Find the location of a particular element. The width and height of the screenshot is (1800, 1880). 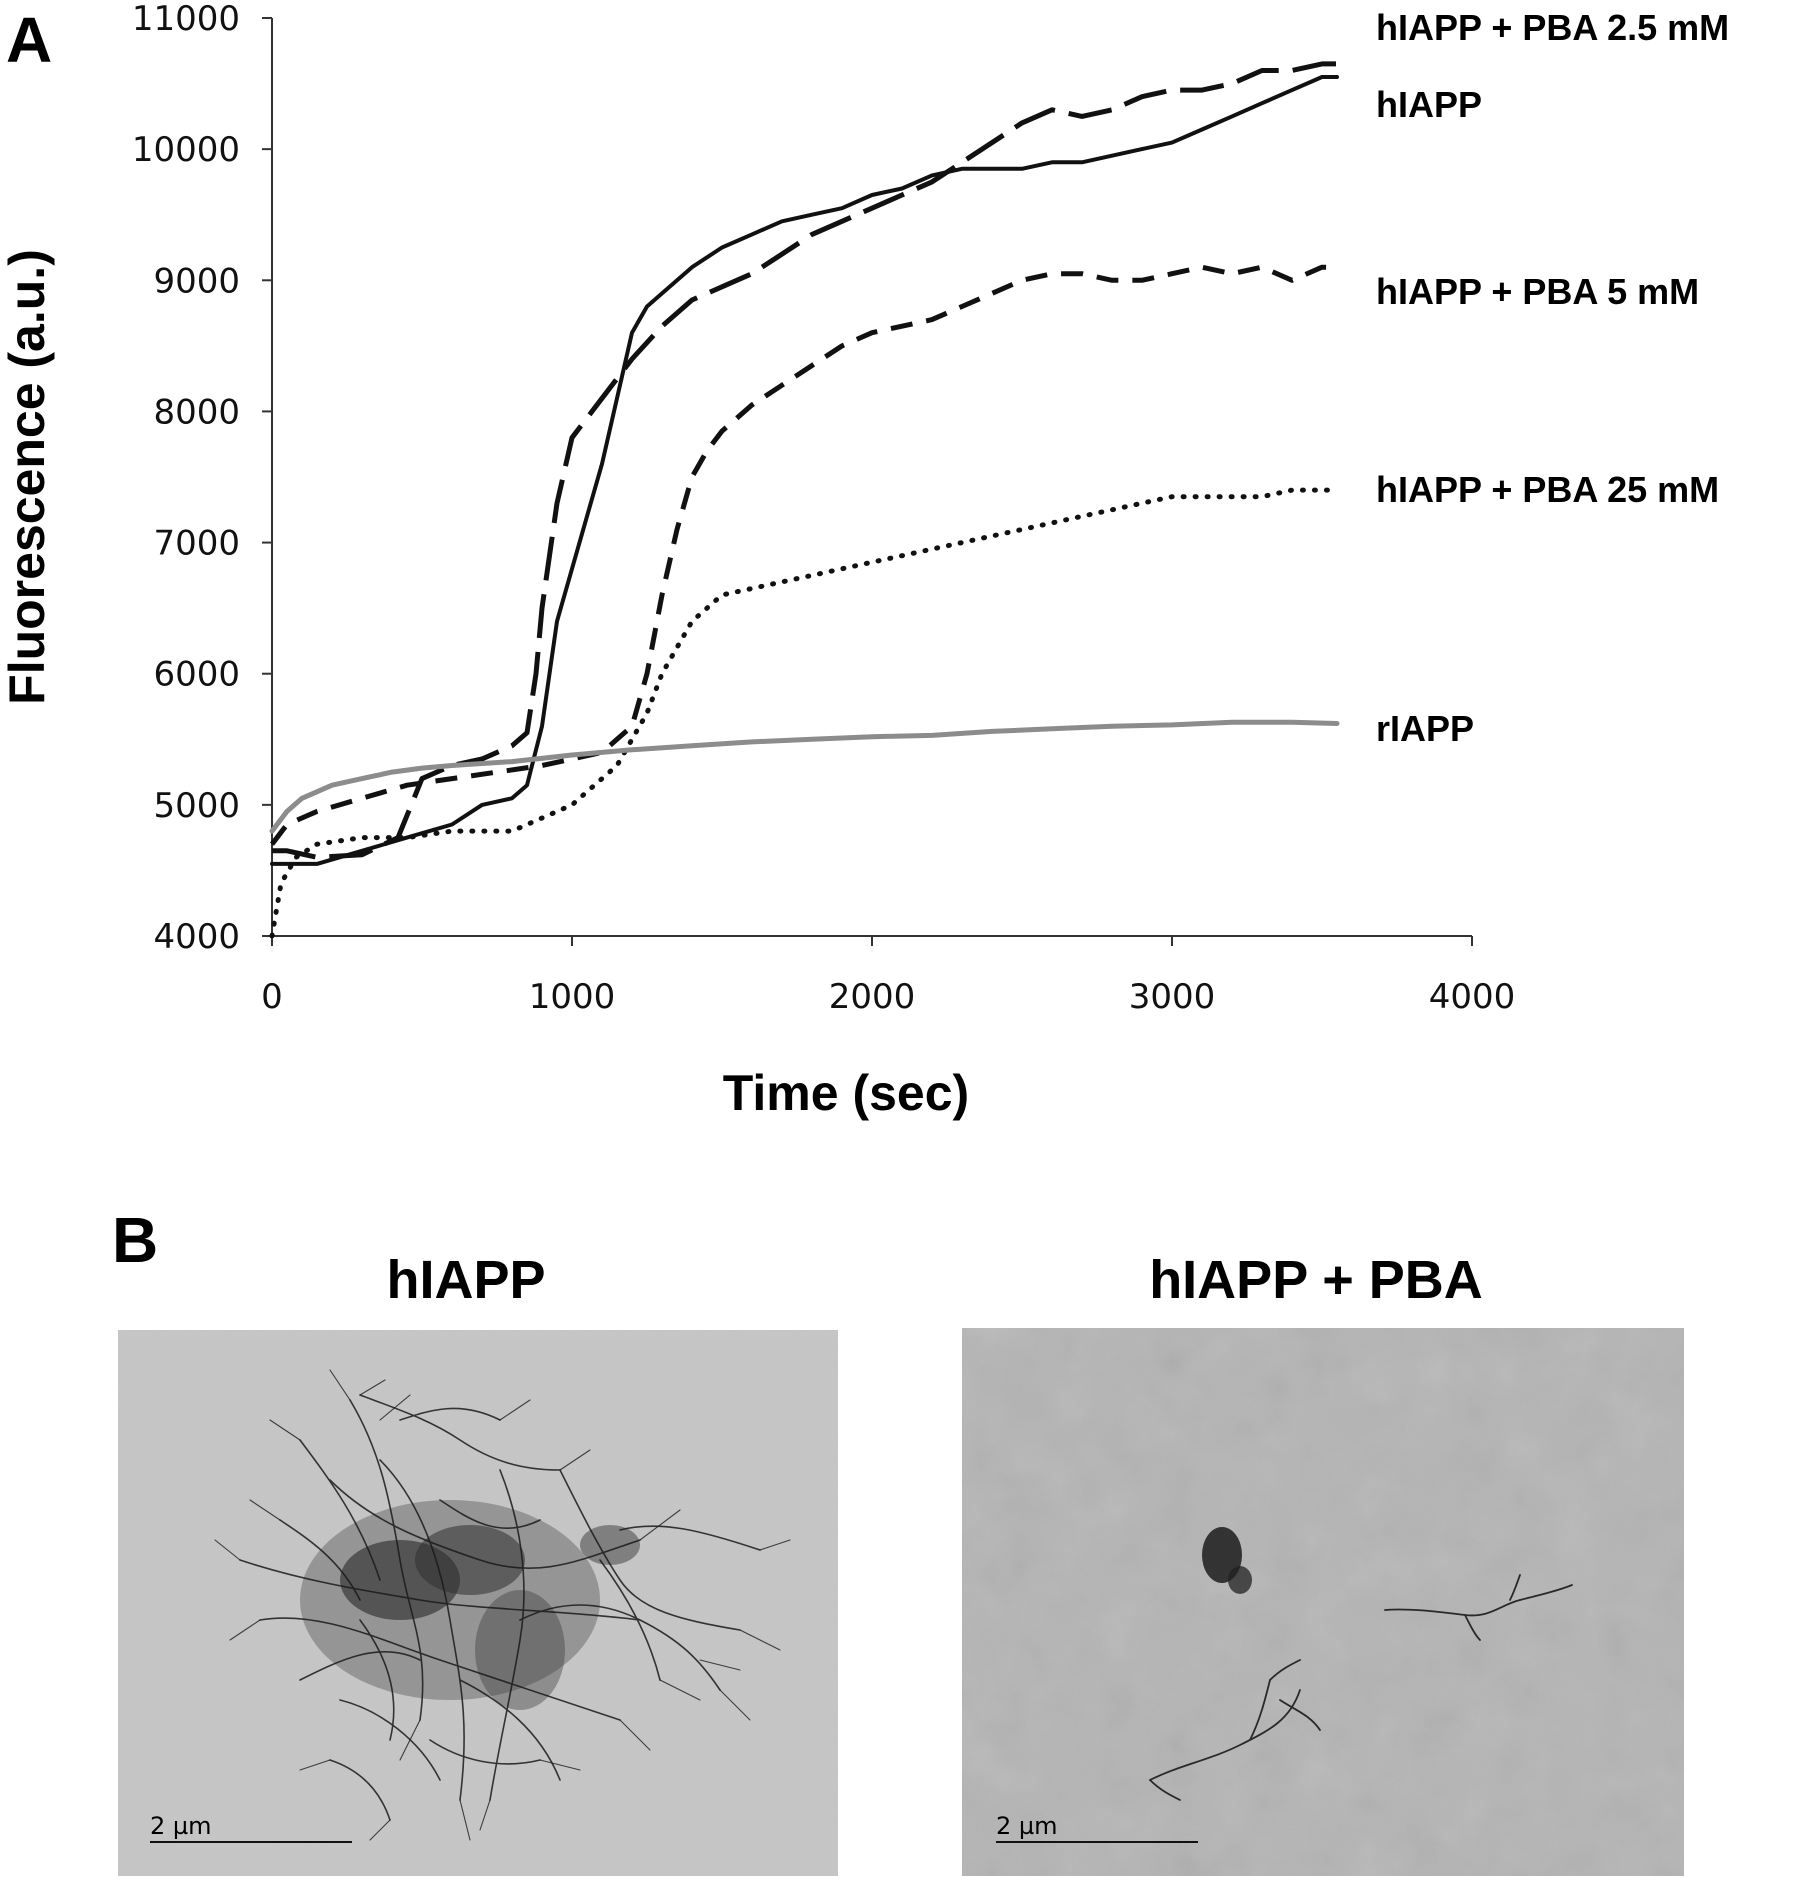

series-label-pba-5: hIAPP + PBA 5 mM is located at coordinates (1537, 291).